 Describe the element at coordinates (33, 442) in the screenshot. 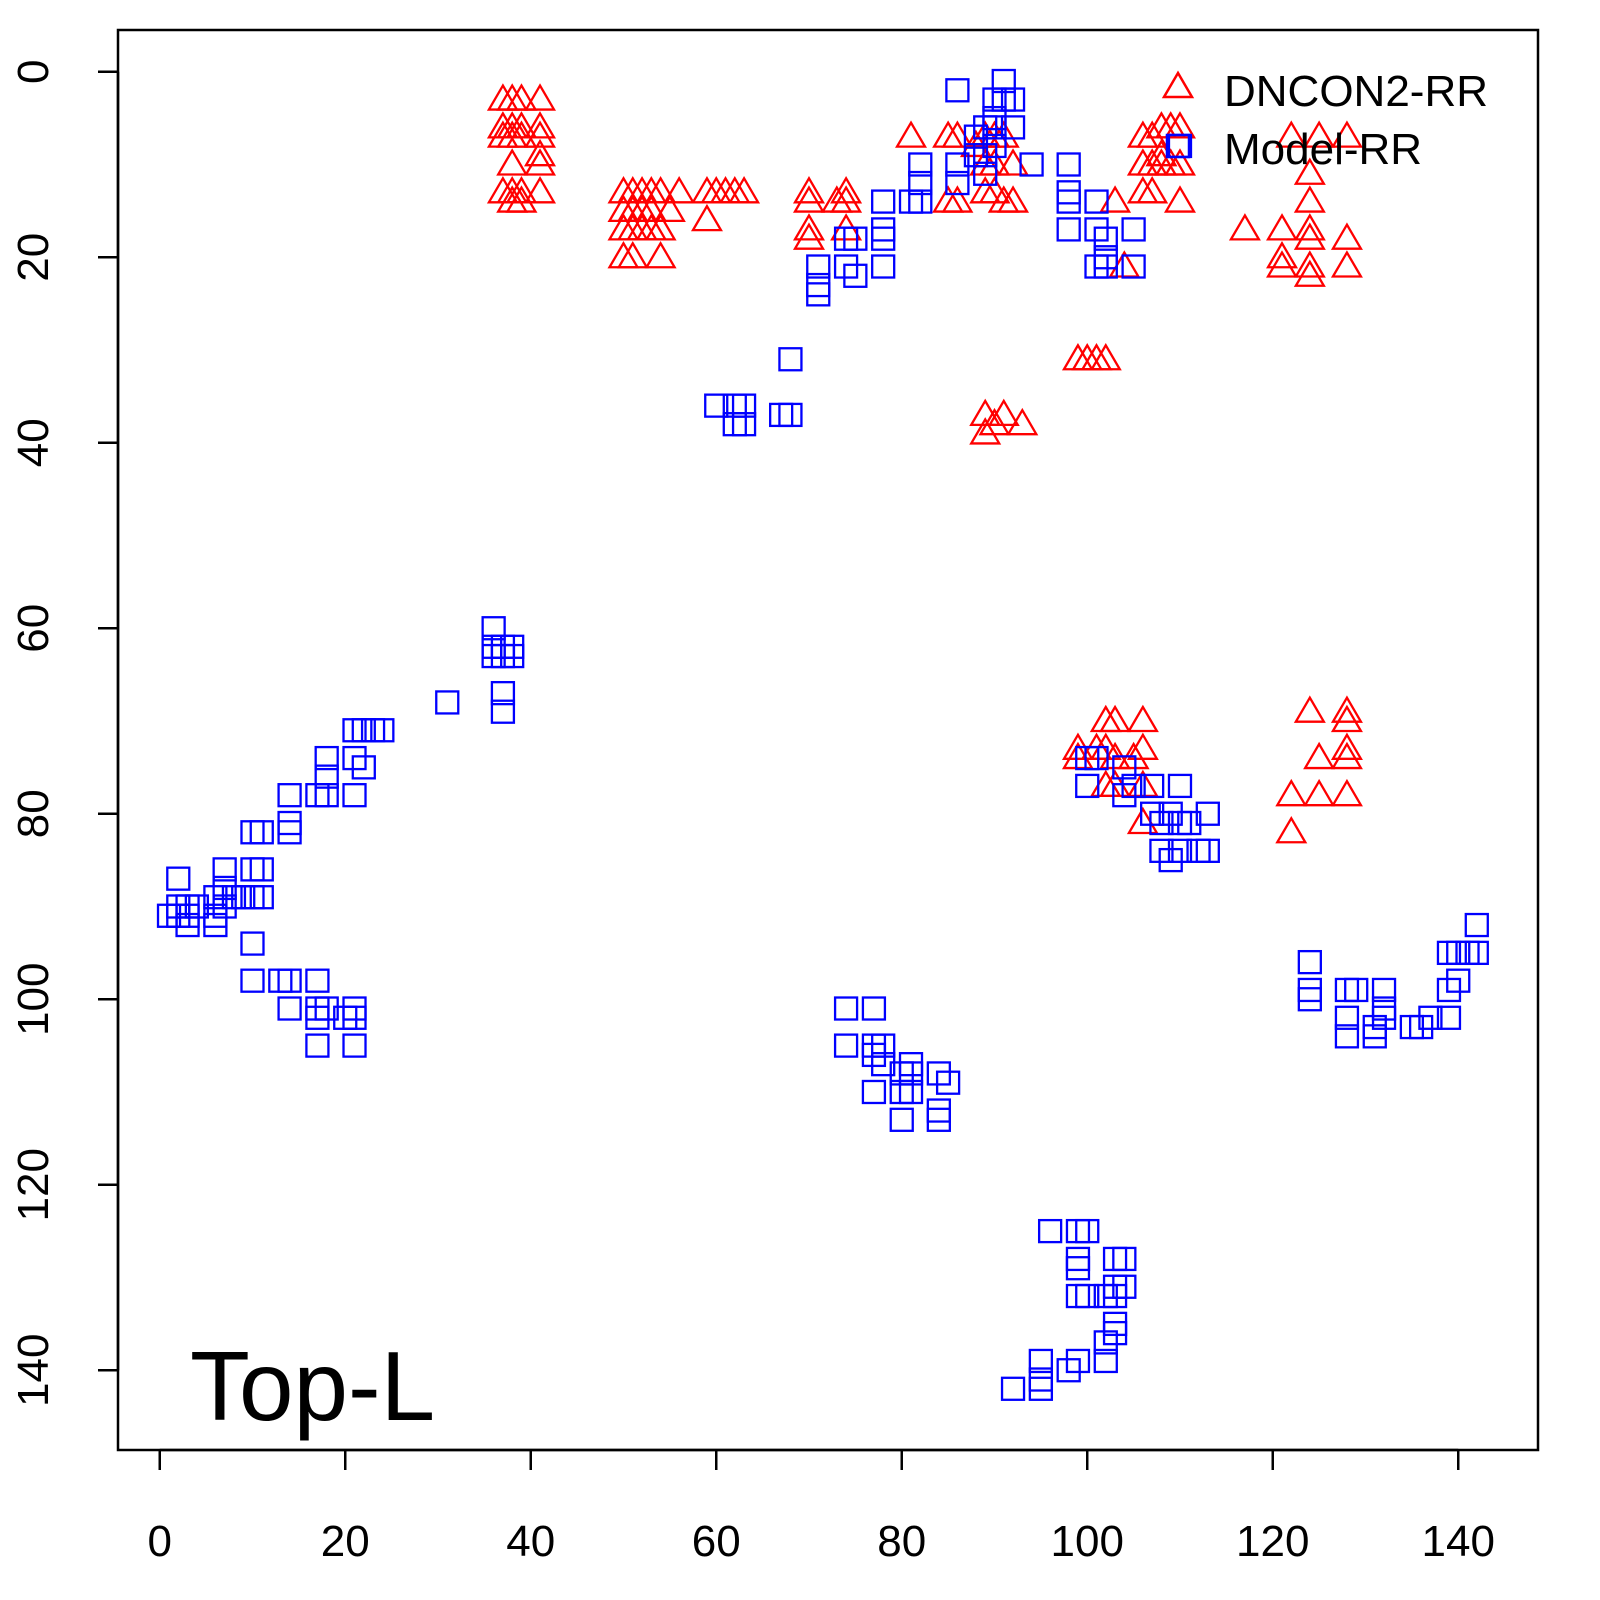

I see `y-tick-label: 40` at that location.